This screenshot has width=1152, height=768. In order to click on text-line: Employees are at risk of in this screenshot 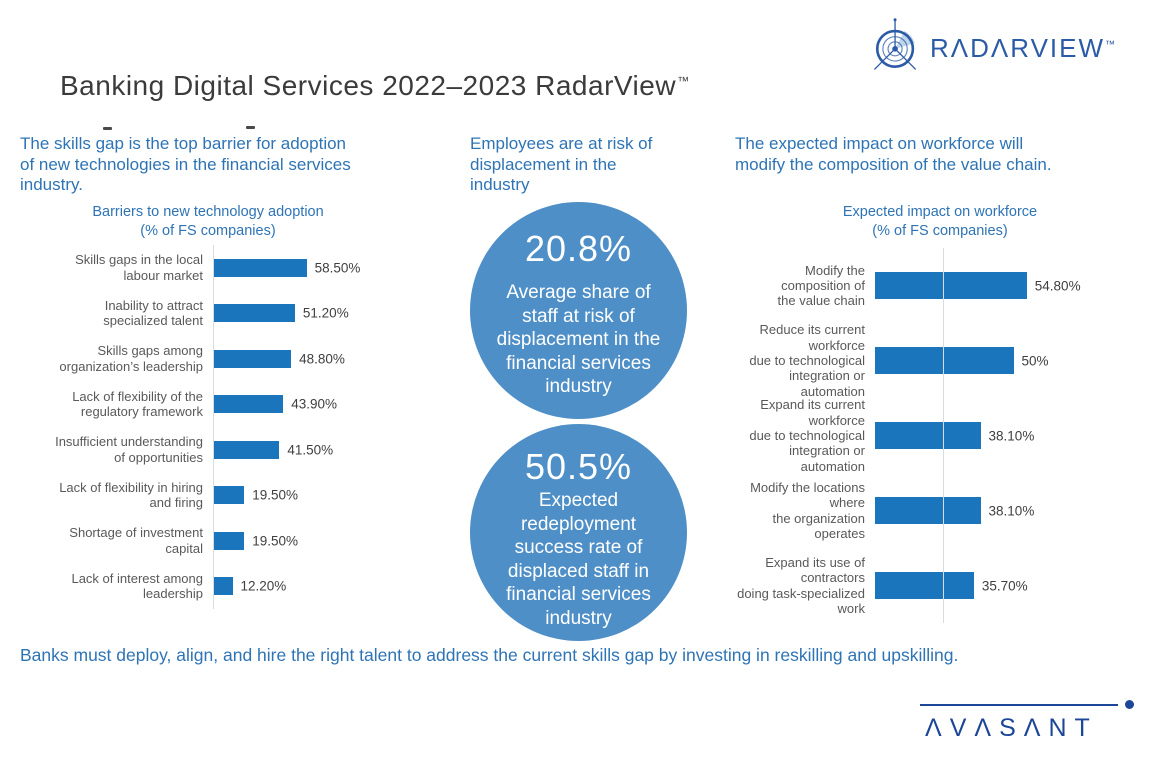, I will do `click(561, 143)`.